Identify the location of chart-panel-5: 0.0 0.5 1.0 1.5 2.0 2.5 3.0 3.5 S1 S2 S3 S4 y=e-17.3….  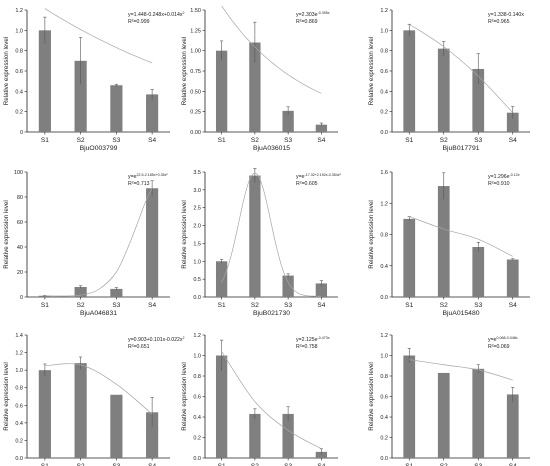
(261, 242).